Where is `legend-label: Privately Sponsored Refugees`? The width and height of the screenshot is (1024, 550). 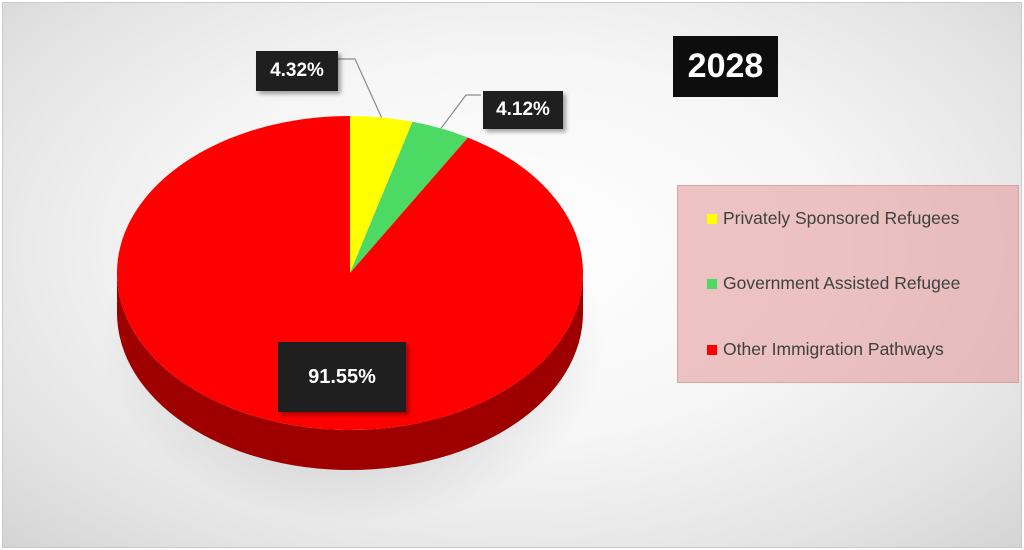
legend-label: Privately Sponsored Refugees is located at coordinates (841, 218).